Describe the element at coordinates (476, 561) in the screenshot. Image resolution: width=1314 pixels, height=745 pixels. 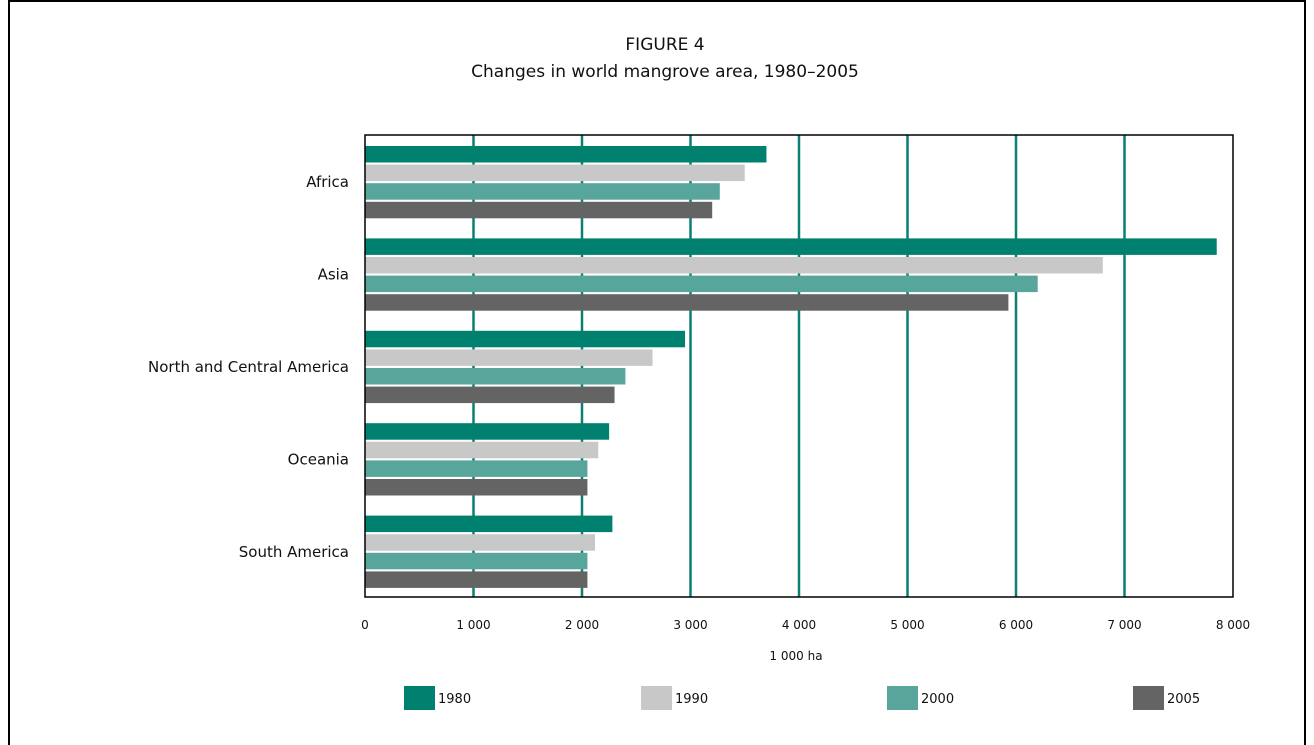
I see `bar-south-america-2000` at that location.